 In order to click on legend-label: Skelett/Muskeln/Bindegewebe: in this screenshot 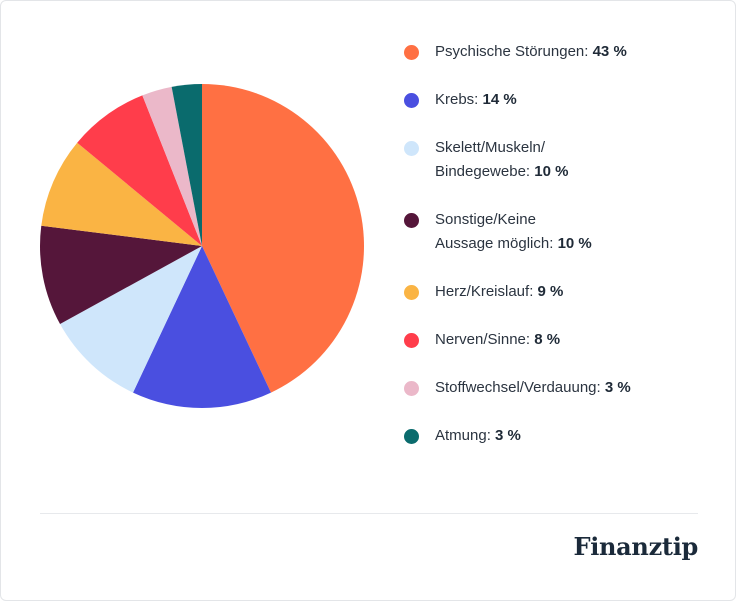, I will do `click(490, 159)`.